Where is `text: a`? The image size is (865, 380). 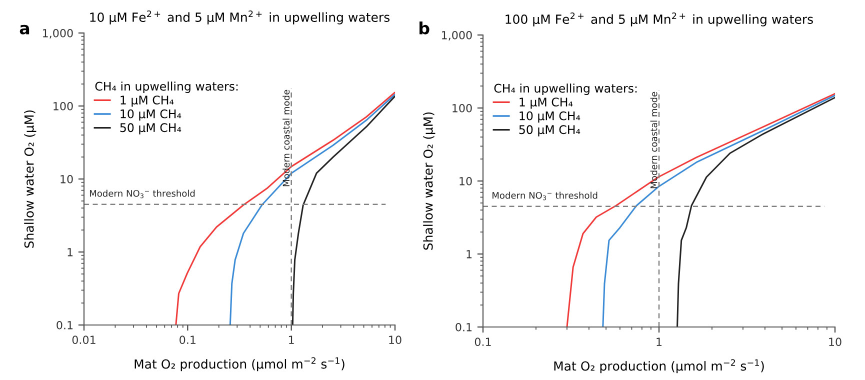
text: a is located at coordinates (25, 29).